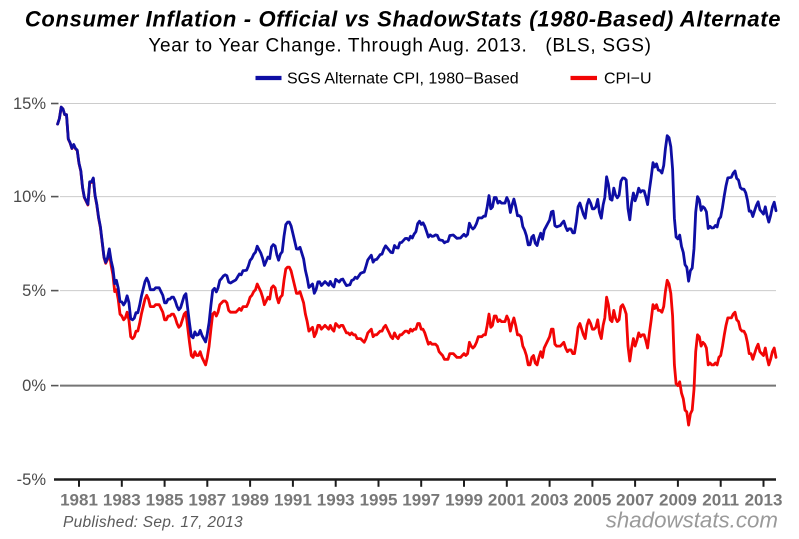  I want to click on svg-text: 1991, so click(293, 500).